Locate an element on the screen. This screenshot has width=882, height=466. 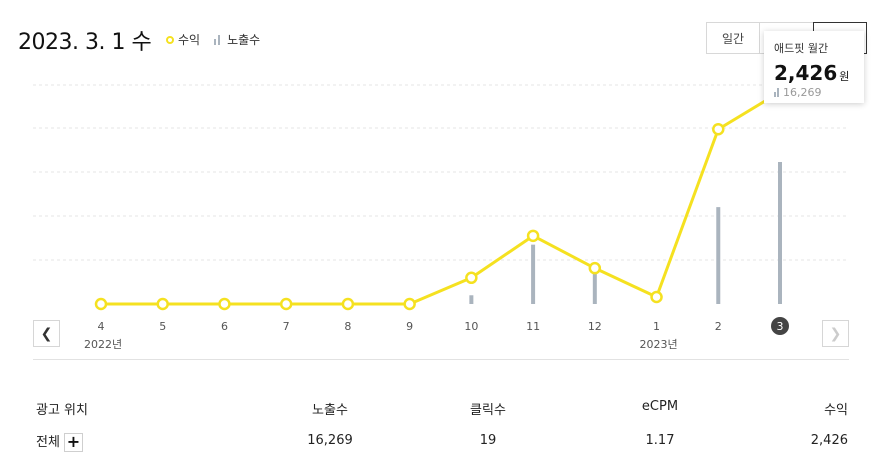
page-title: 2023. 3. 1 수 is located at coordinates (85, 40).